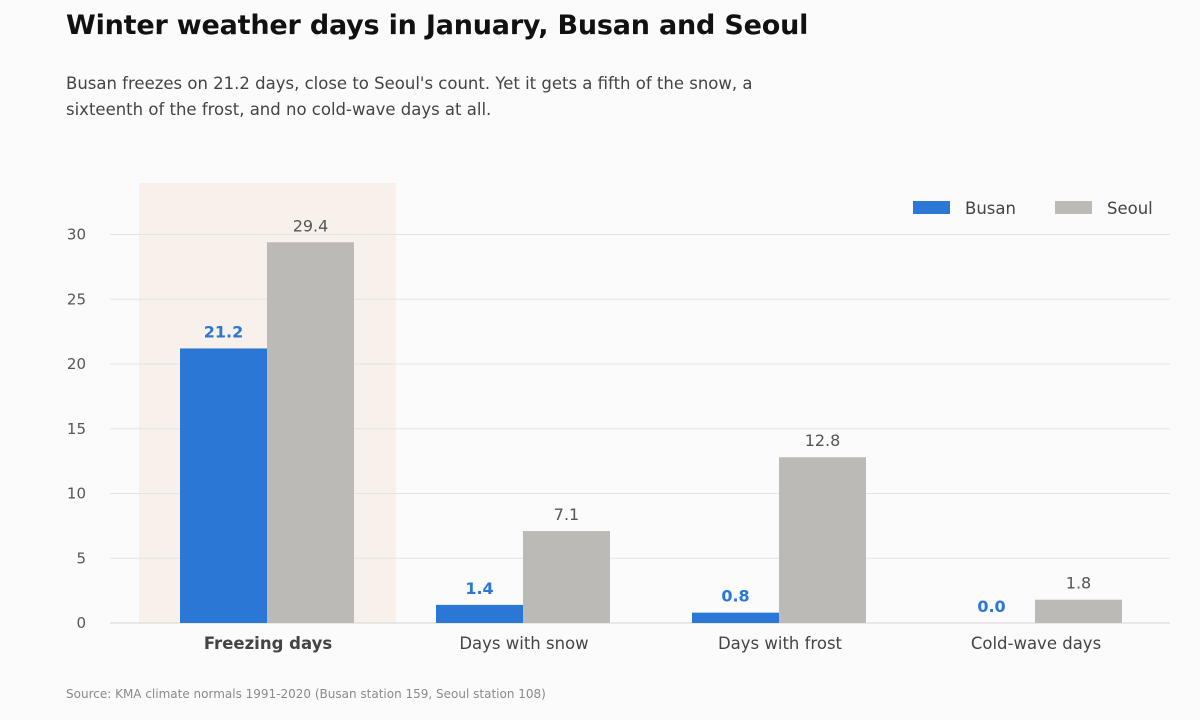 The image size is (1200, 720). What do you see at coordinates (76, 364) in the screenshot?
I see `y-tick-label: 20` at bounding box center [76, 364].